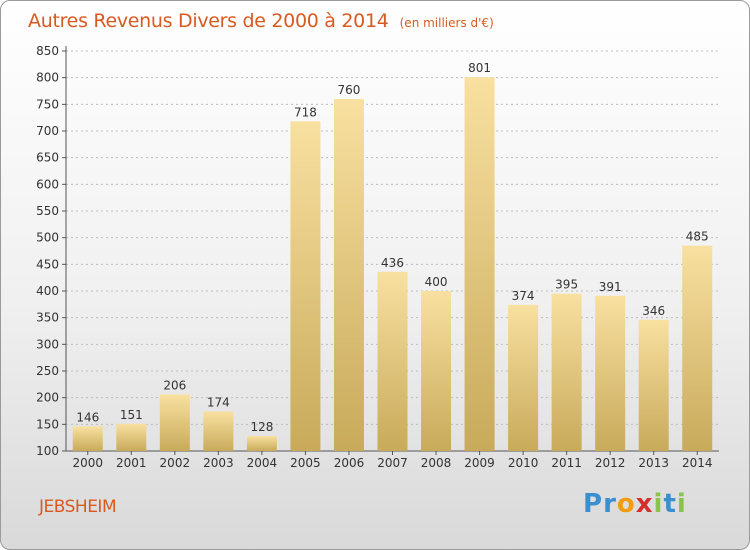 The height and width of the screenshot is (550, 750). I want to click on data-label-2010: 374, so click(523, 296).